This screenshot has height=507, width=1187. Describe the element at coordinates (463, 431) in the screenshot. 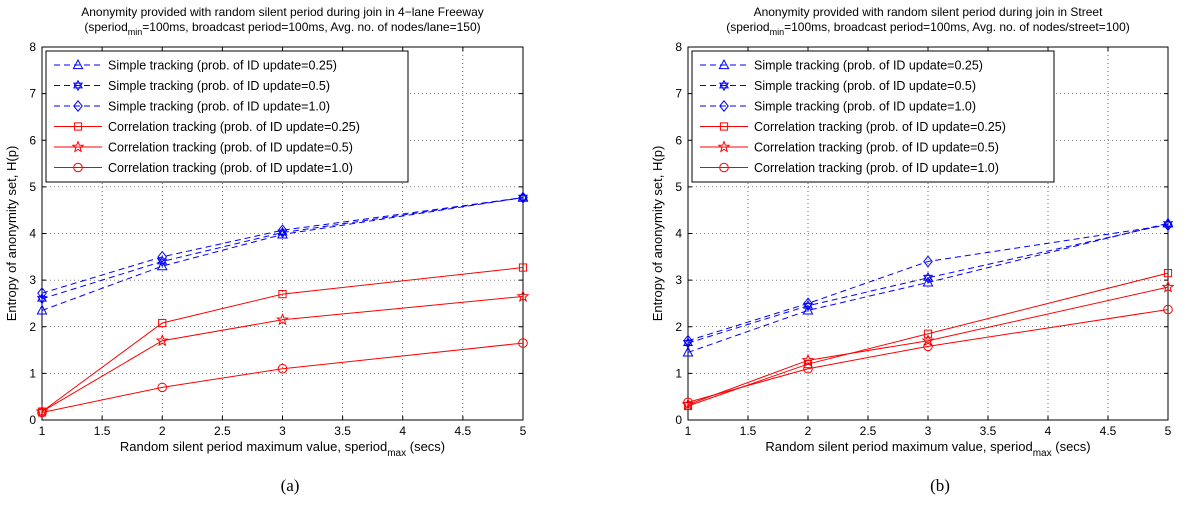

I see `x-tick-label: 4.5` at that location.